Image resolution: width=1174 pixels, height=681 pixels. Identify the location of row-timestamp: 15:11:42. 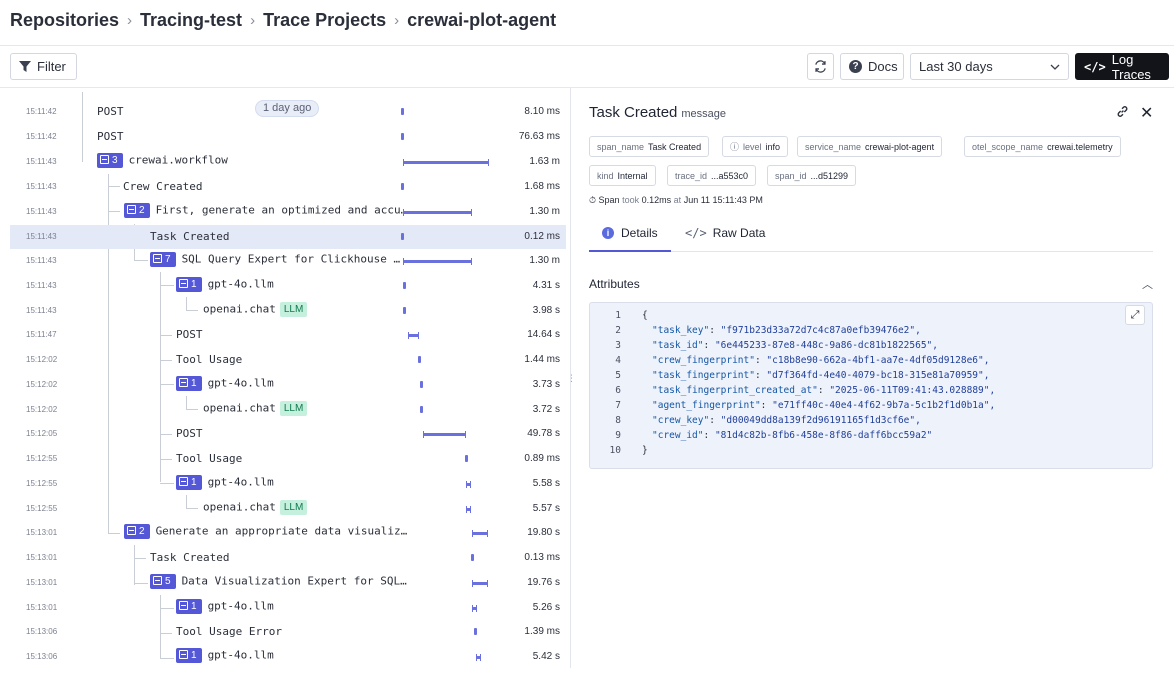
(41, 111).